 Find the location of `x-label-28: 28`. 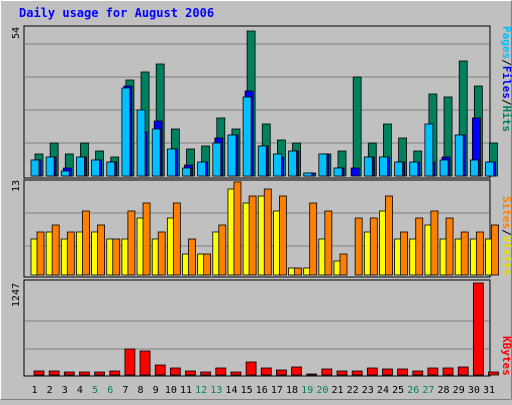

x-label-28: 28 is located at coordinates (444, 390).